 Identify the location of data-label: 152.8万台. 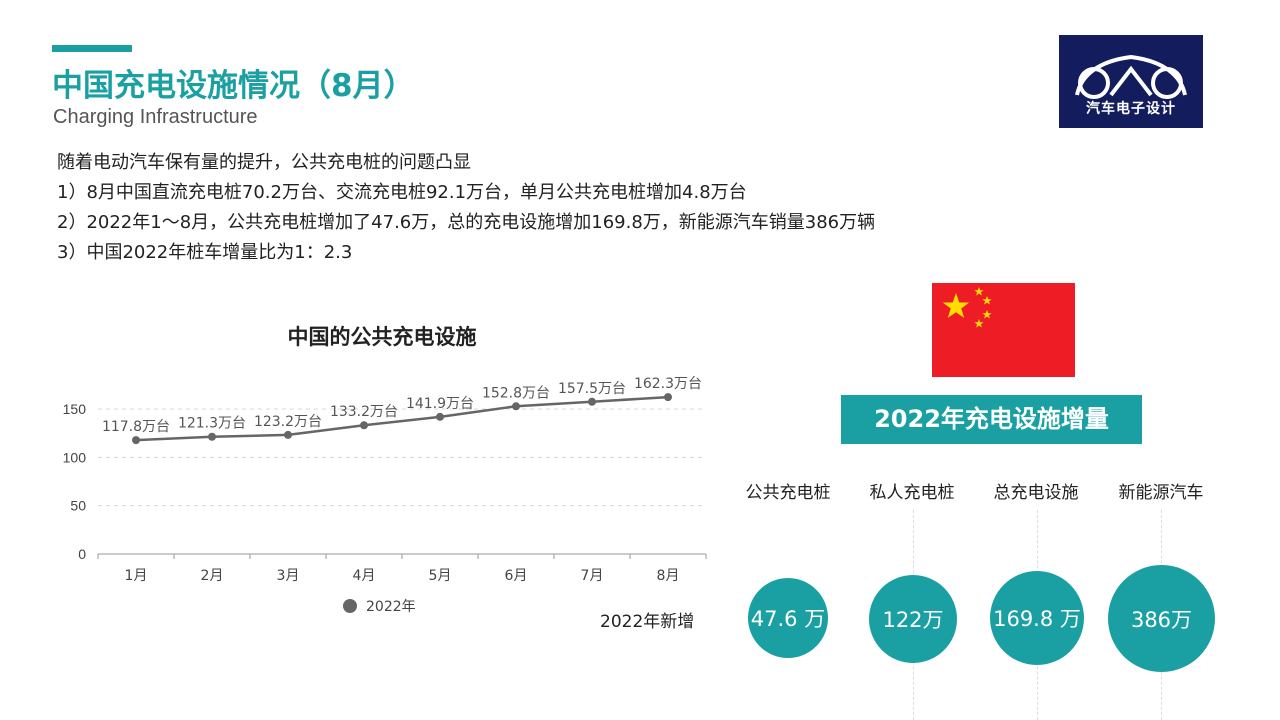
(516, 393).